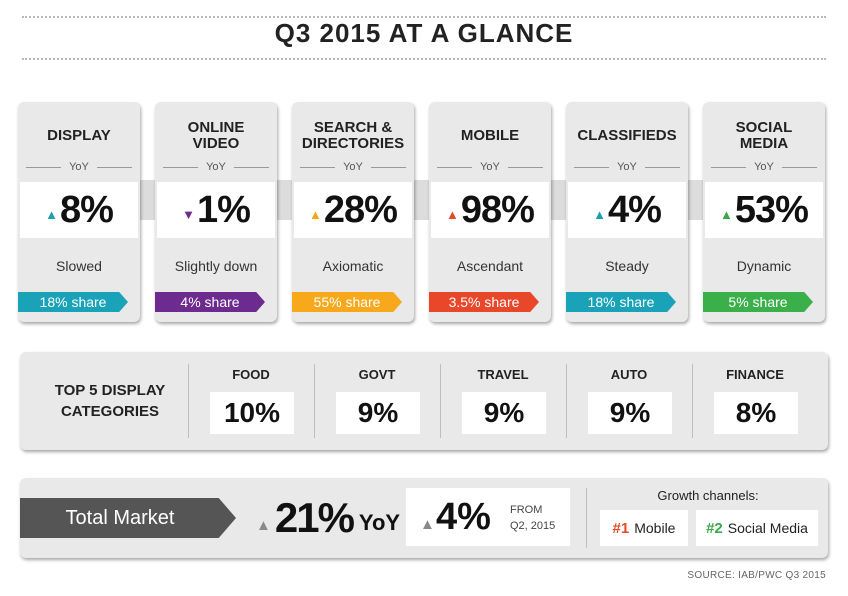 The image size is (848, 596). What do you see at coordinates (210, 302) in the screenshot?
I see `share-banner: 4% share` at bounding box center [210, 302].